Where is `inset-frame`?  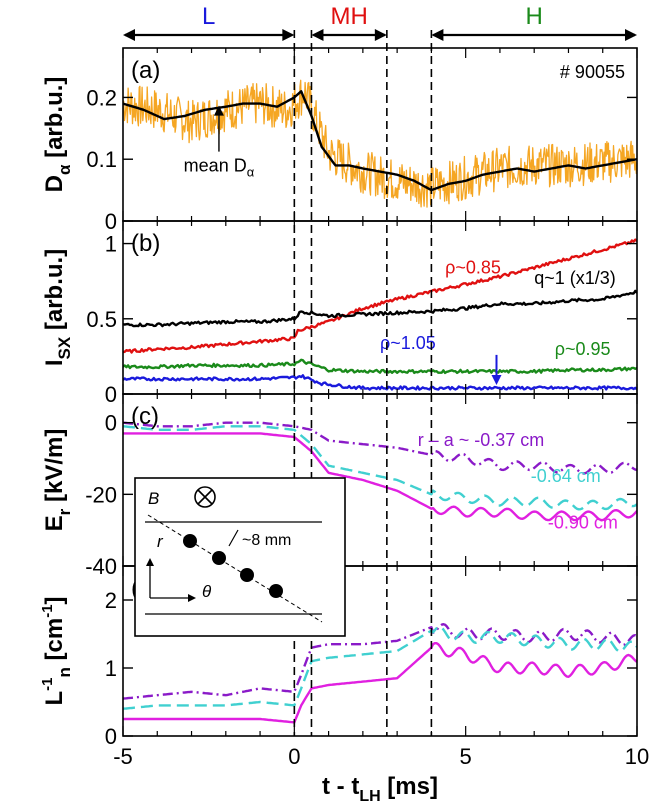 inset-frame is located at coordinates (240, 557).